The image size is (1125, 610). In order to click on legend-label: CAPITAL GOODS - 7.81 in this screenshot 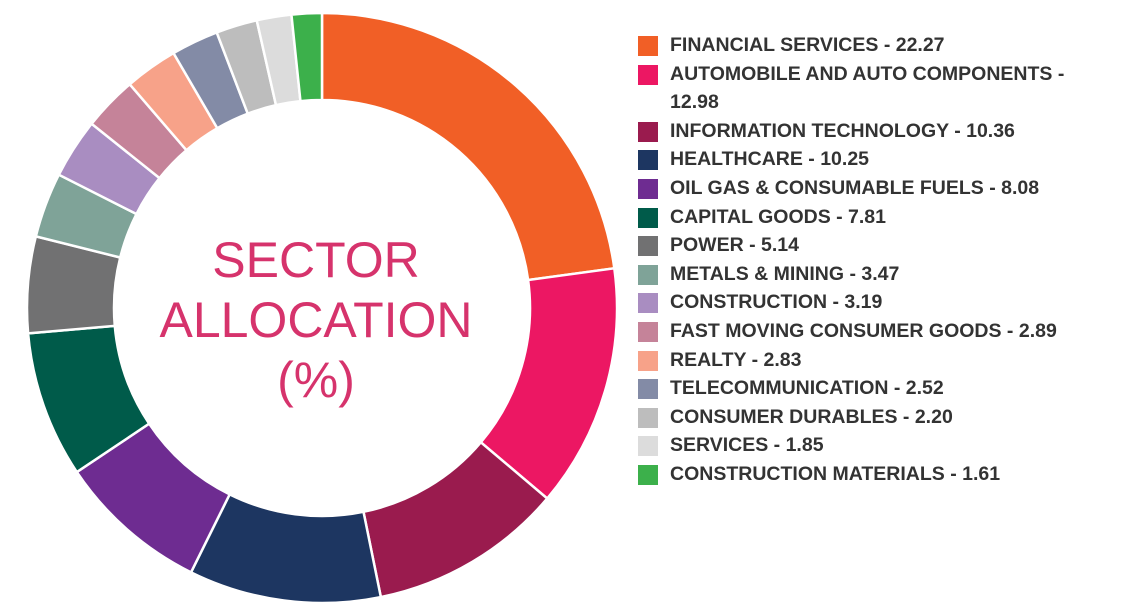, I will do `click(778, 216)`.